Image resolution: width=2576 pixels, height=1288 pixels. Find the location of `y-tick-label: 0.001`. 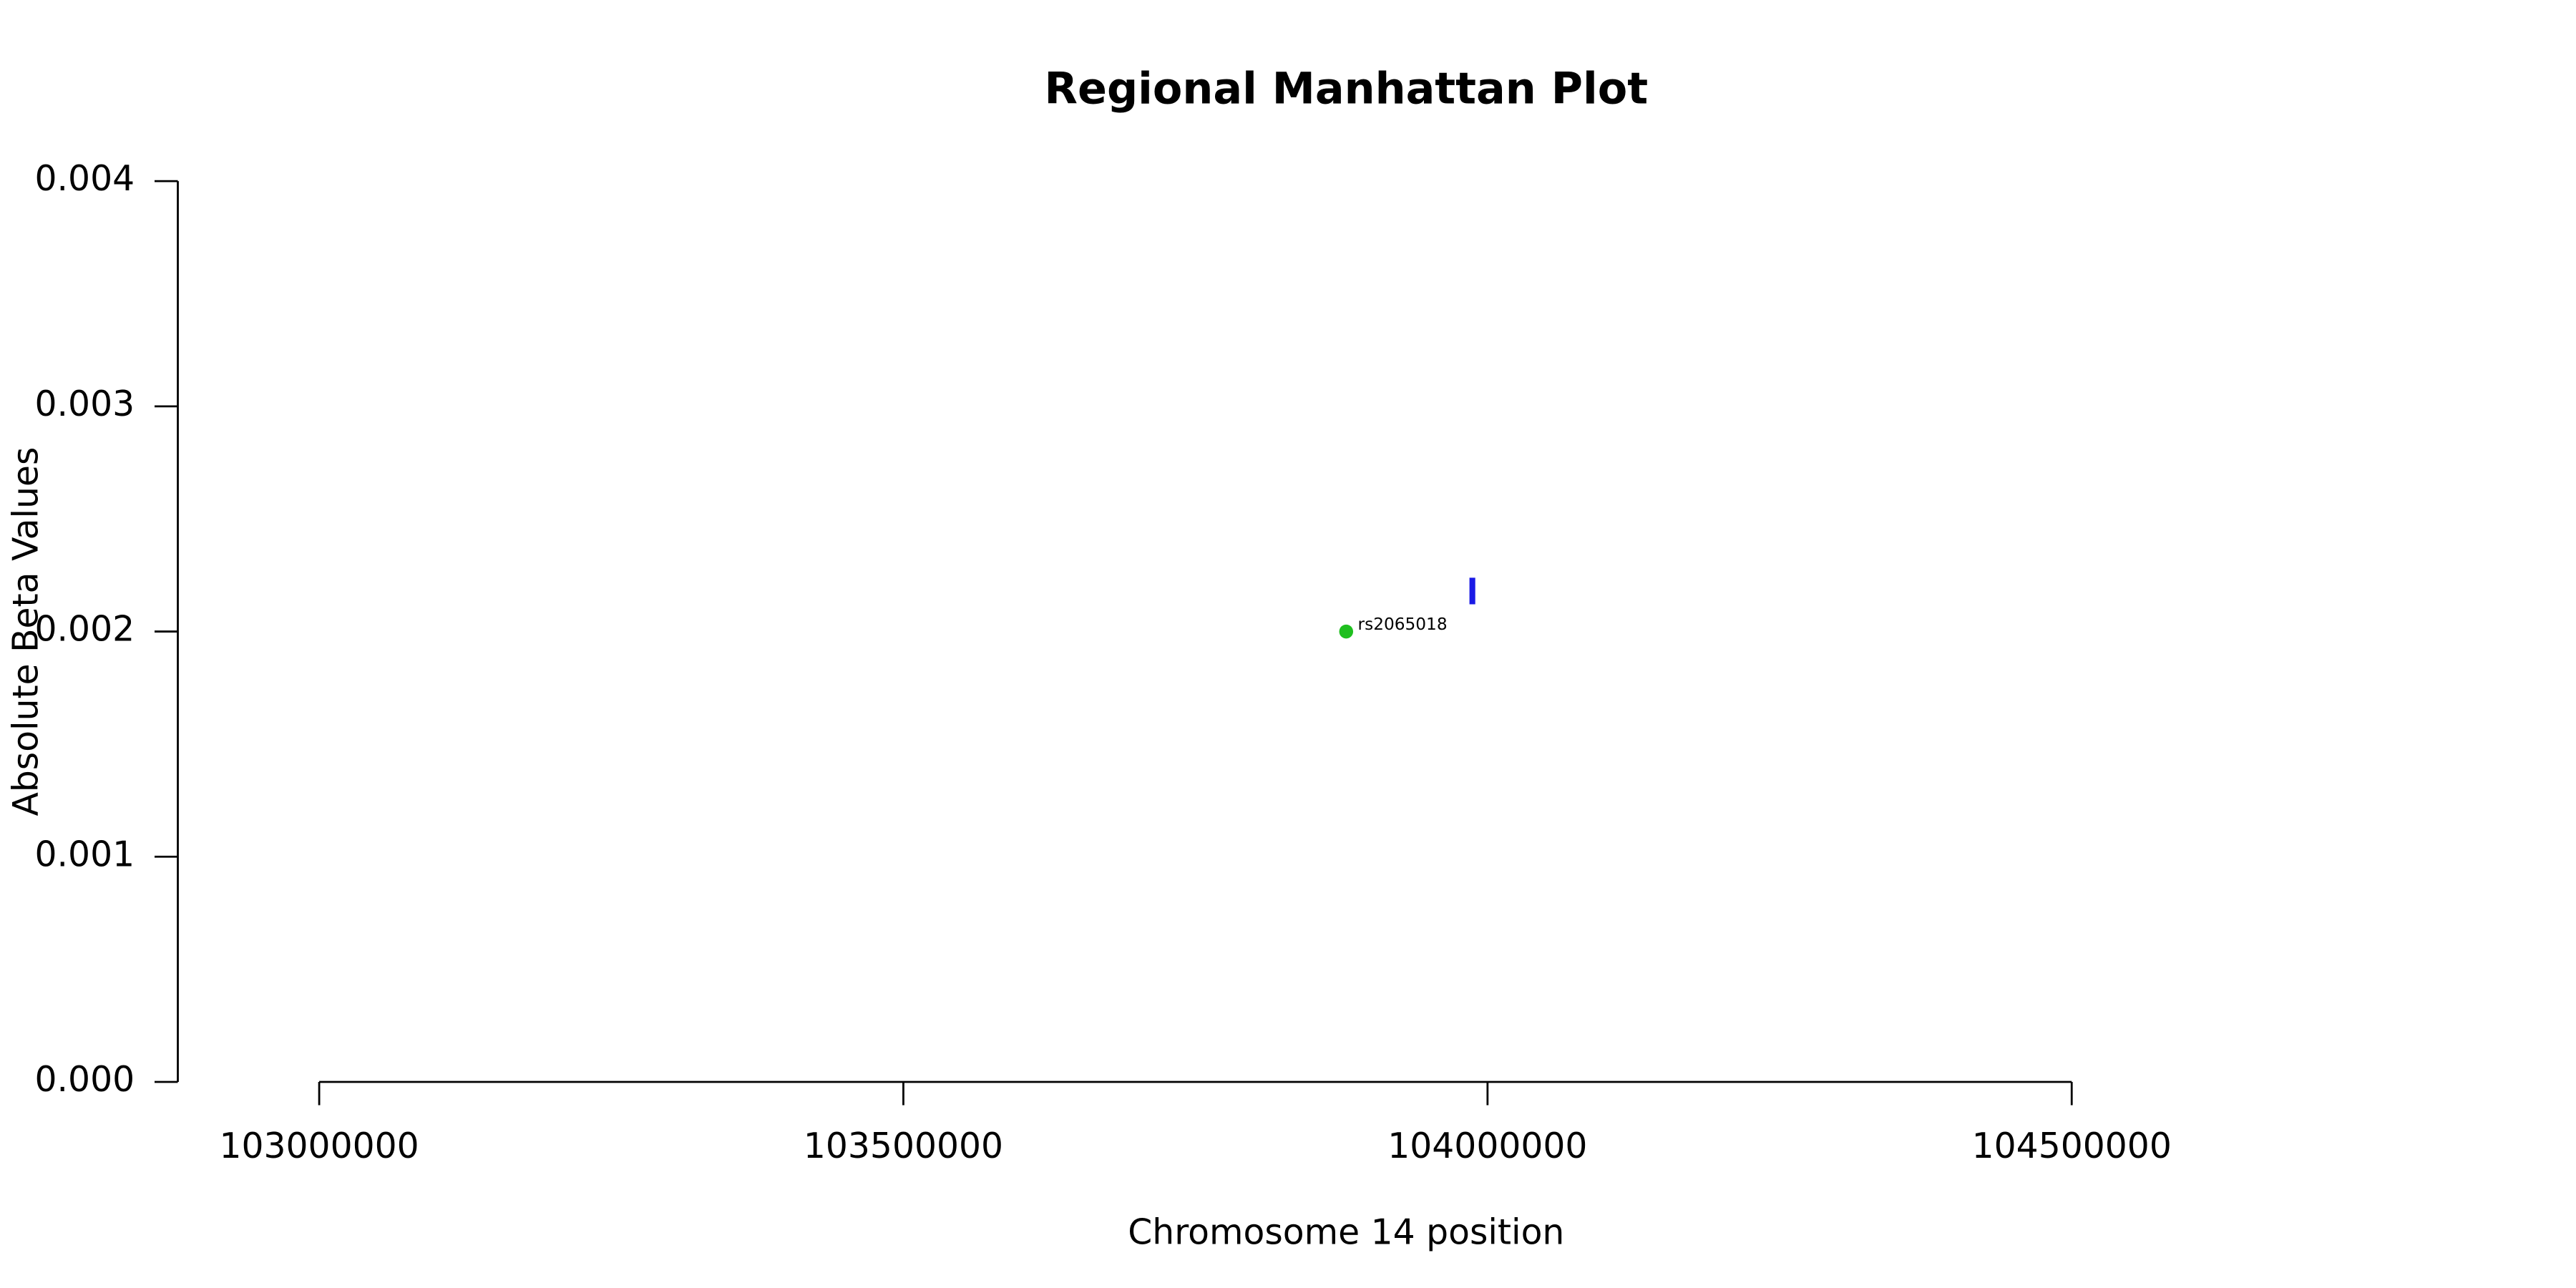

y-tick-label: 0.001 is located at coordinates (85, 854).